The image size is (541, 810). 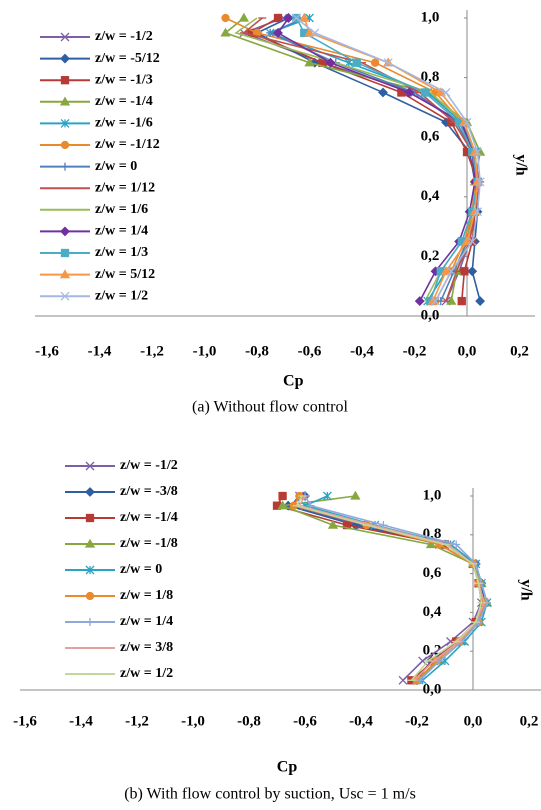 I want to click on legend-label: z/w = 1/3, so click(x=121, y=252).